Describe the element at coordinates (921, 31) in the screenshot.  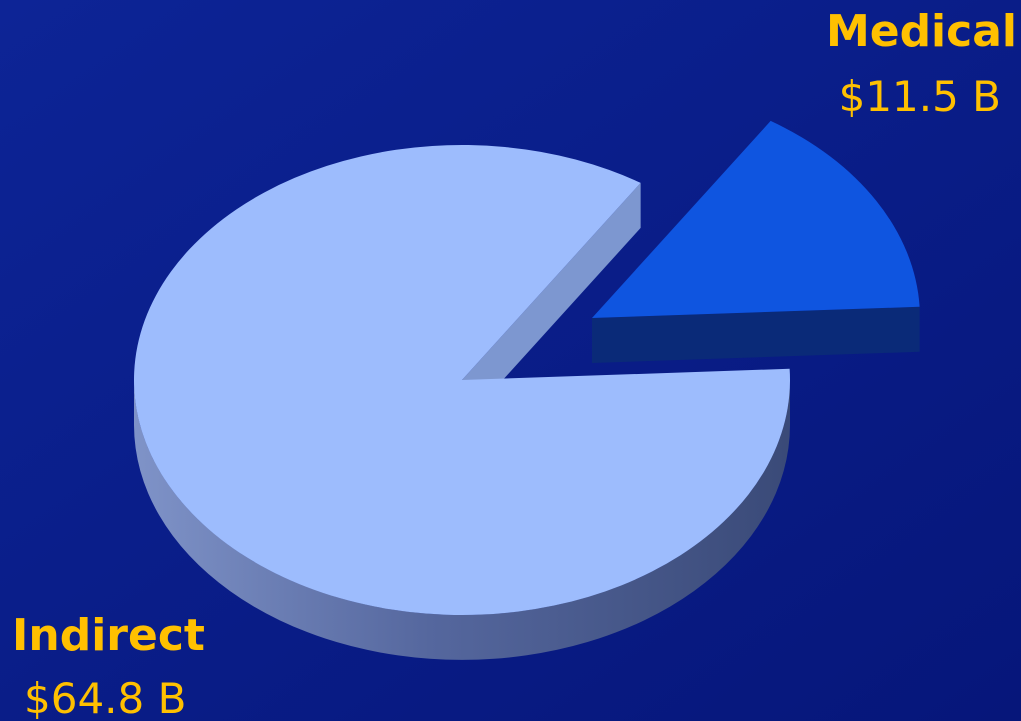
I see `medical-slice-name: Medical` at that location.